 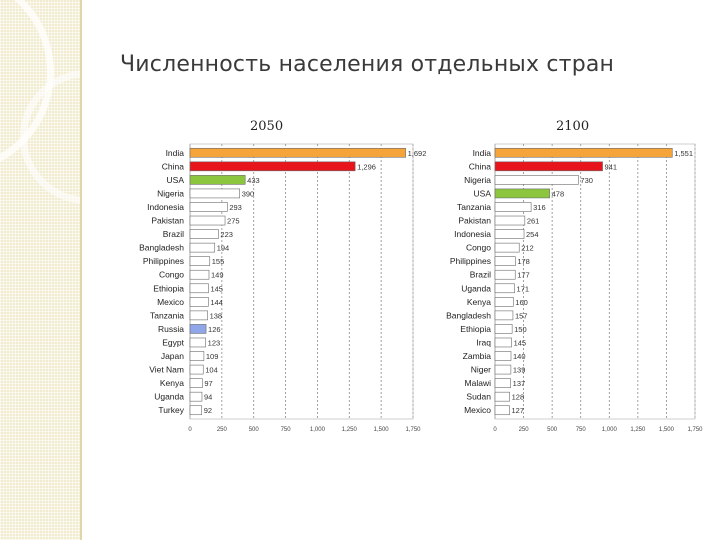 I want to click on chart-title-2050: 2050, so click(x=267, y=126).